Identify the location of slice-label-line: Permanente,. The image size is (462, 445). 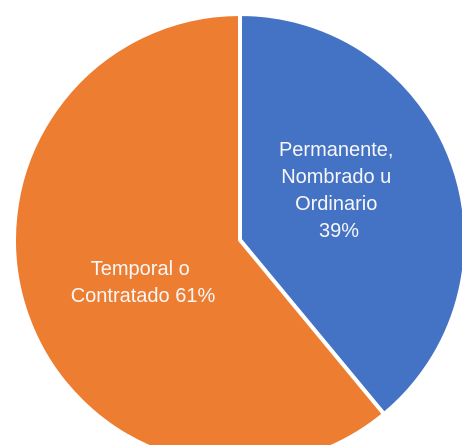
(336, 150).